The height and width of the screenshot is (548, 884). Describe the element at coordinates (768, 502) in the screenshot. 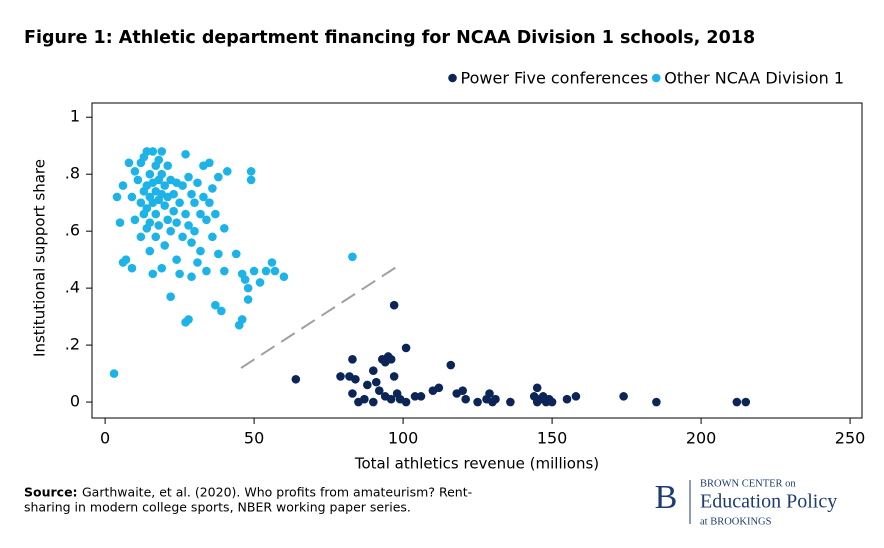

I see `logo-line2: Education Policy` at that location.